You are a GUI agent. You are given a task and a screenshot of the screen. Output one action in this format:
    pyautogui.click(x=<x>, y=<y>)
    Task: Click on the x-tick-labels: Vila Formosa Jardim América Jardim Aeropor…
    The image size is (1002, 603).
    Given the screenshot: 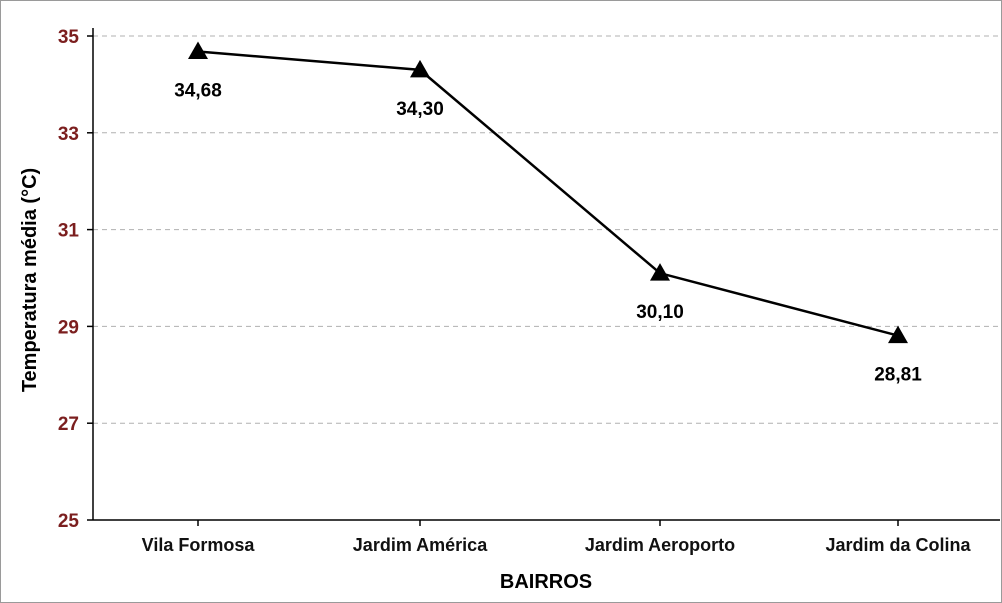 What is the action you would take?
    pyautogui.click(x=557, y=545)
    